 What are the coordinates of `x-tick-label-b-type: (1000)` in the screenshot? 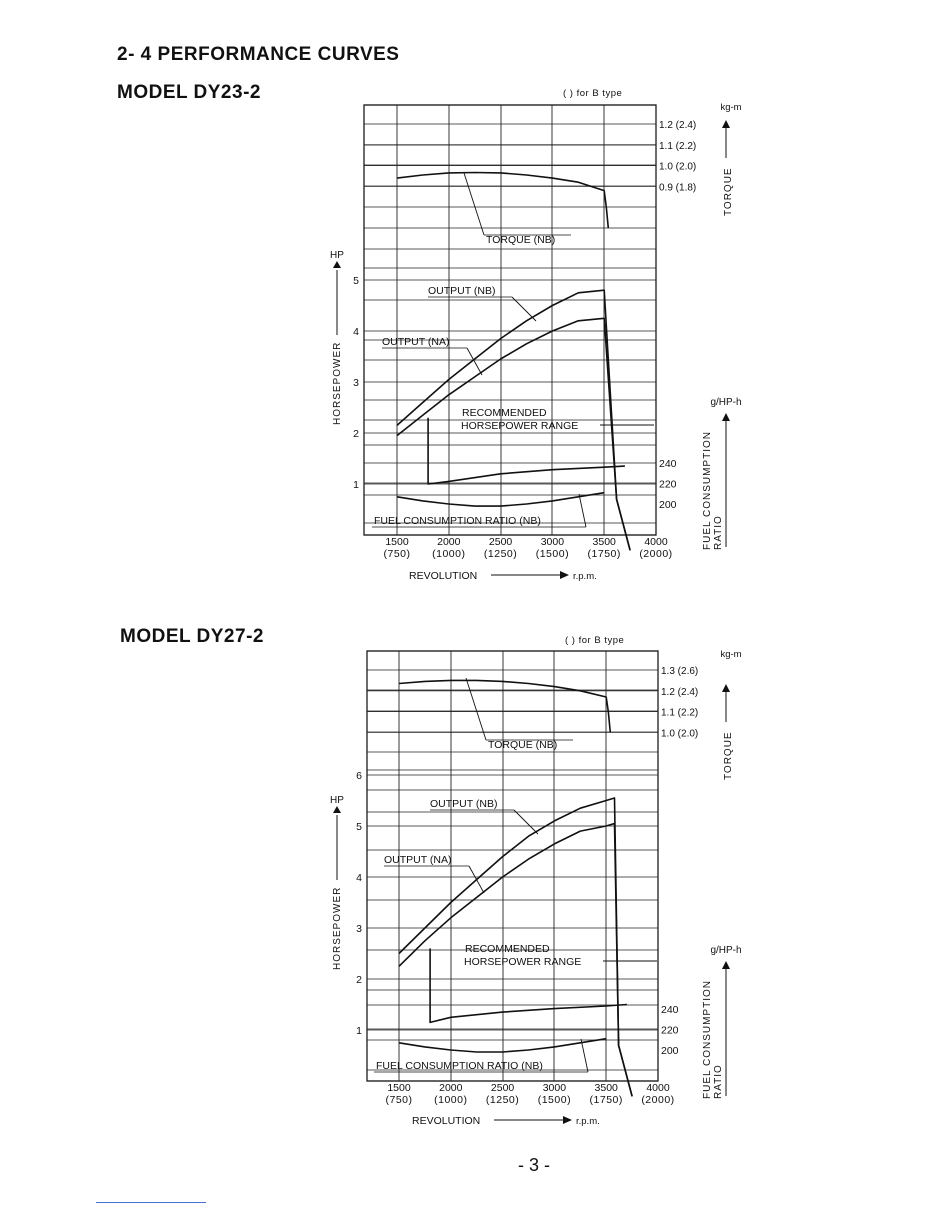 It's located at (450, 1100).